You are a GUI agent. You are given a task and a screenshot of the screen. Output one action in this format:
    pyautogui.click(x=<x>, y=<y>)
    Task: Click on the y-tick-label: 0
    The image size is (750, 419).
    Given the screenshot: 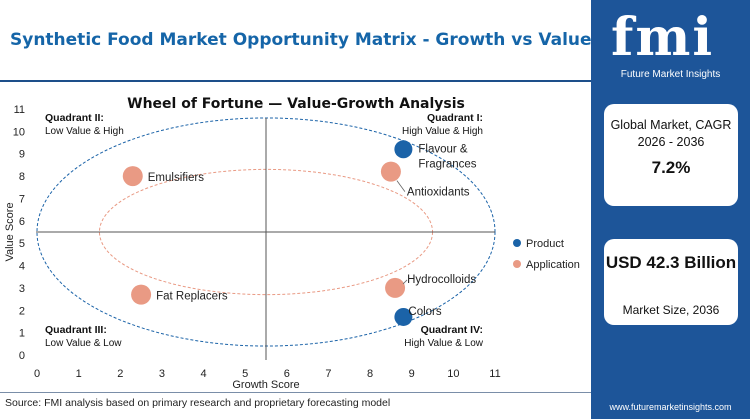 What is the action you would take?
    pyautogui.click(x=22, y=356)
    